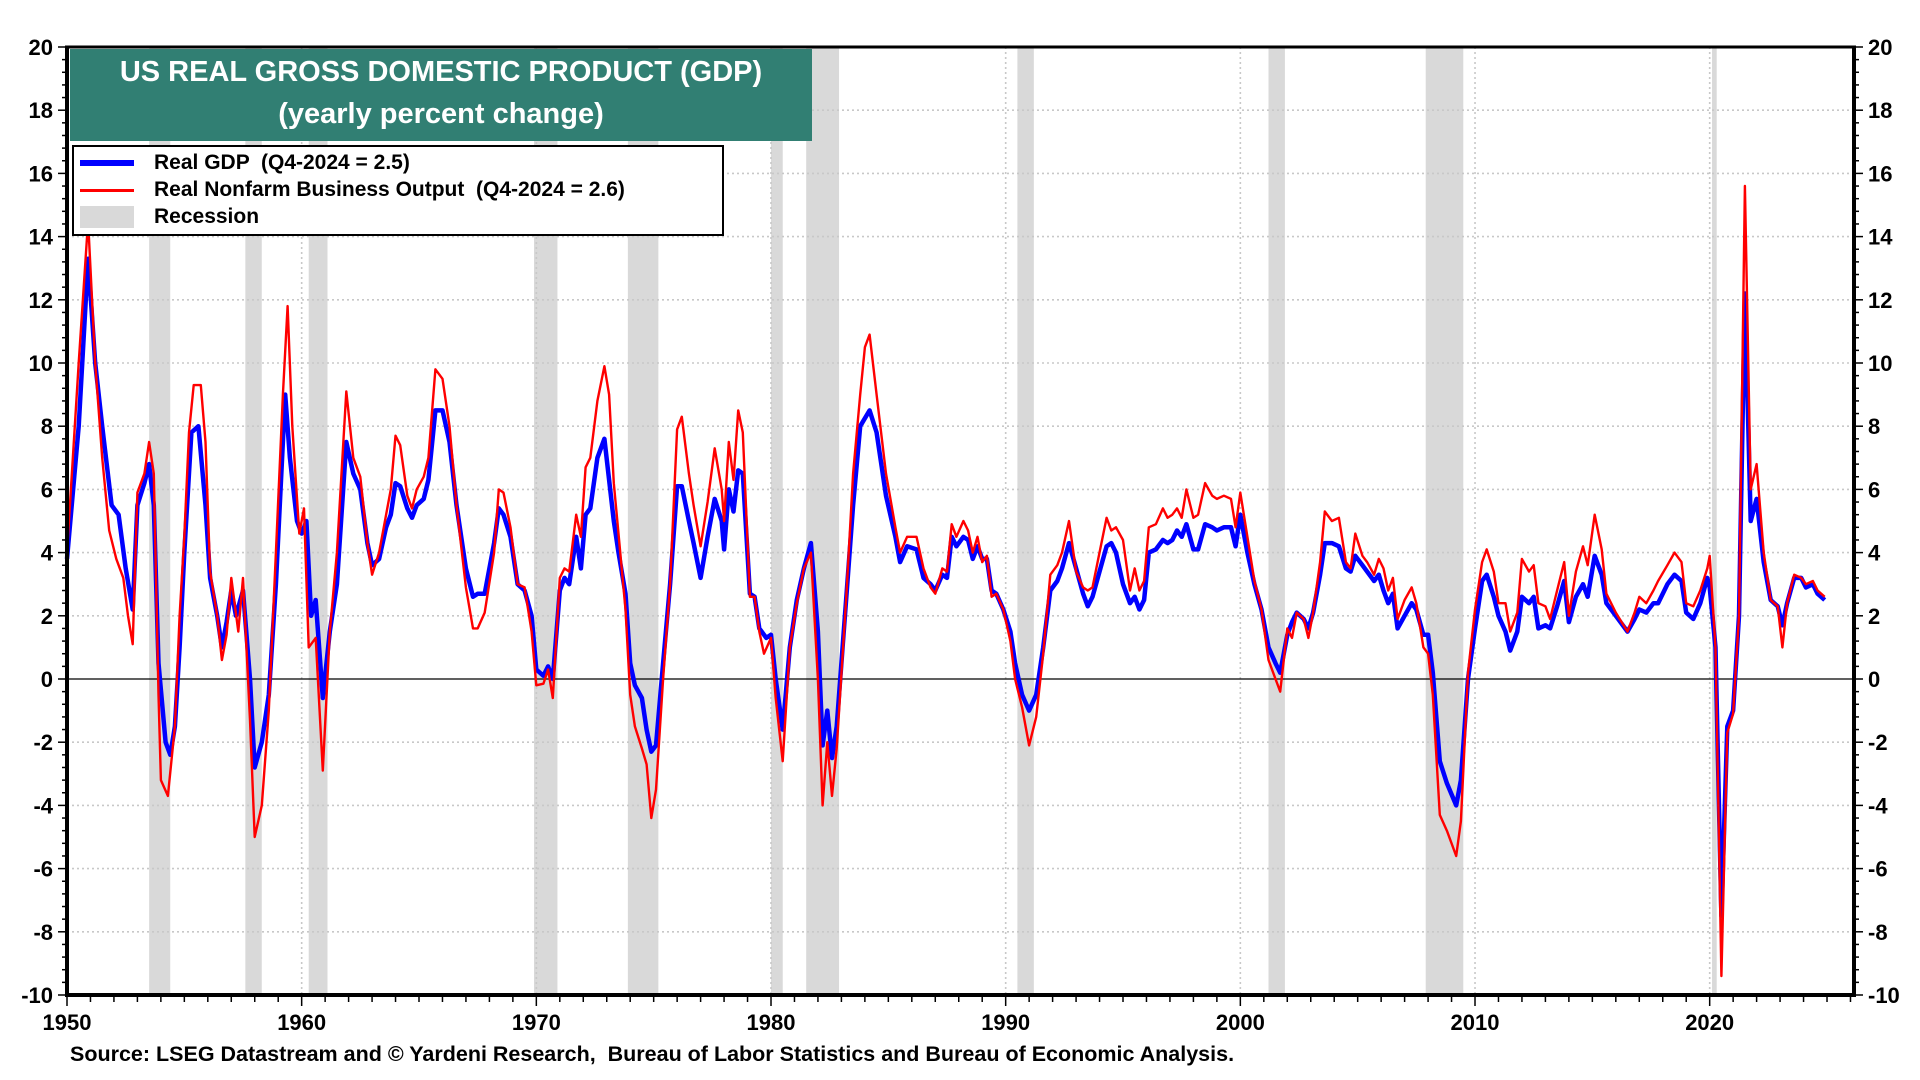  I want to click on right-y-tick-label: 2, so click(1874, 616).